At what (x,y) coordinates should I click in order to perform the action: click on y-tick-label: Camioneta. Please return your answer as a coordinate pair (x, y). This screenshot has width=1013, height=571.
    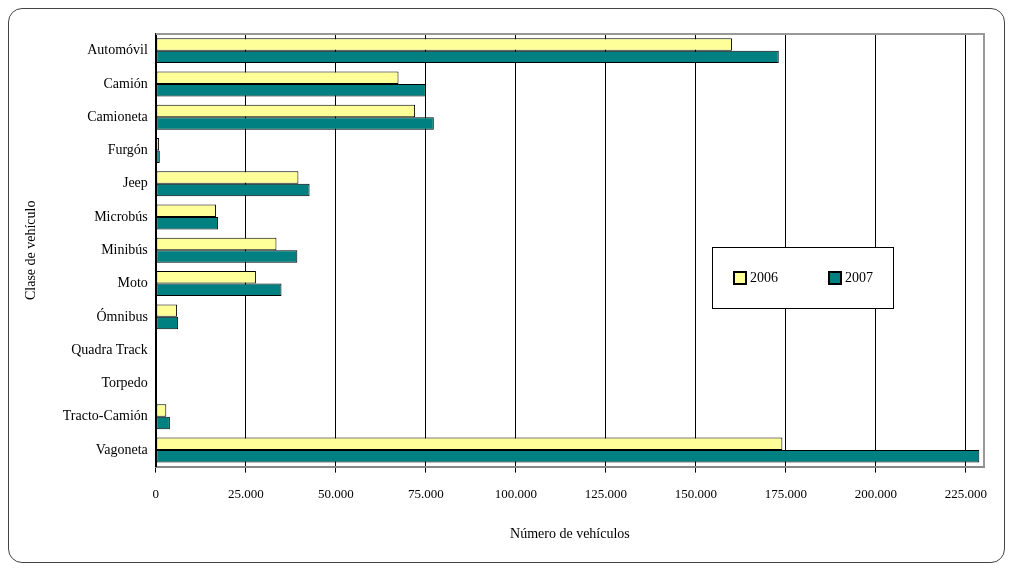
    Looking at the image, I should click on (118, 116).